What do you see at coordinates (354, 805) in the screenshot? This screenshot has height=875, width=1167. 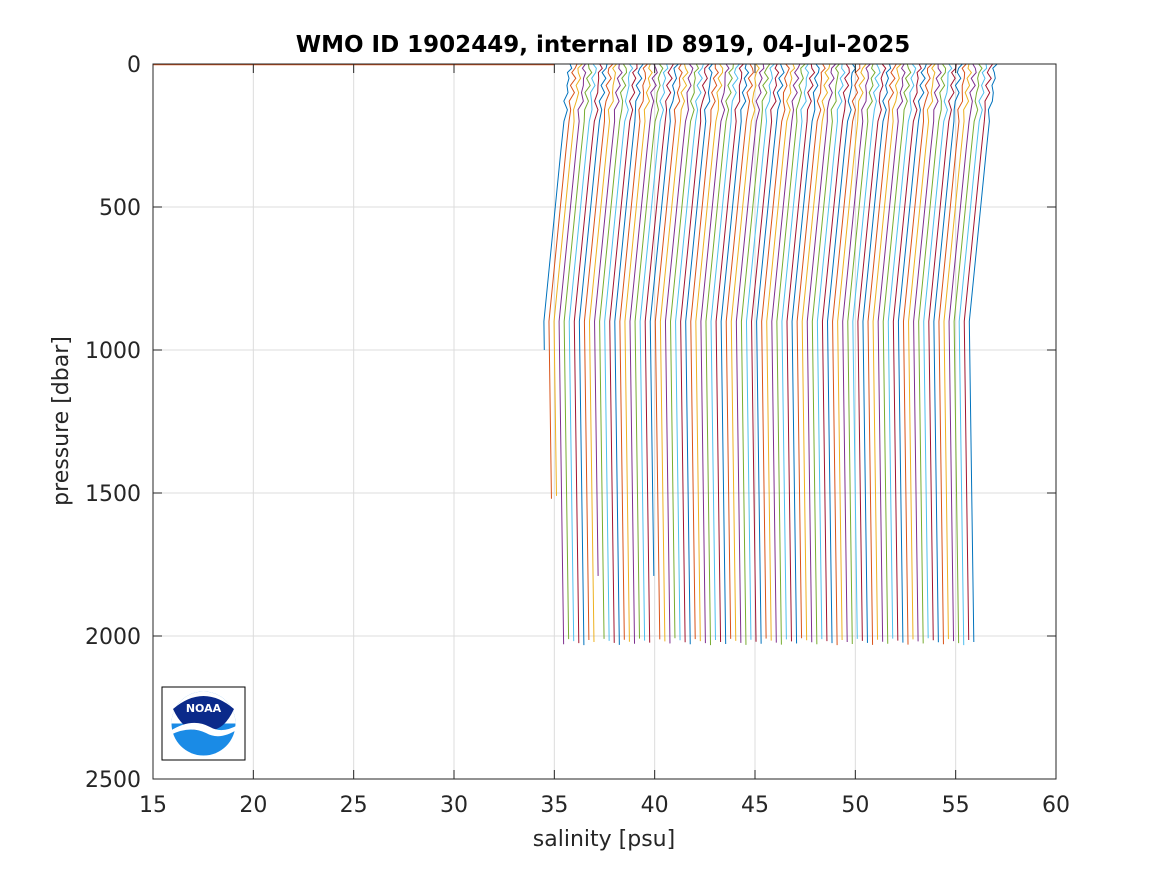 I see `x-tick-label: 25` at bounding box center [354, 805].